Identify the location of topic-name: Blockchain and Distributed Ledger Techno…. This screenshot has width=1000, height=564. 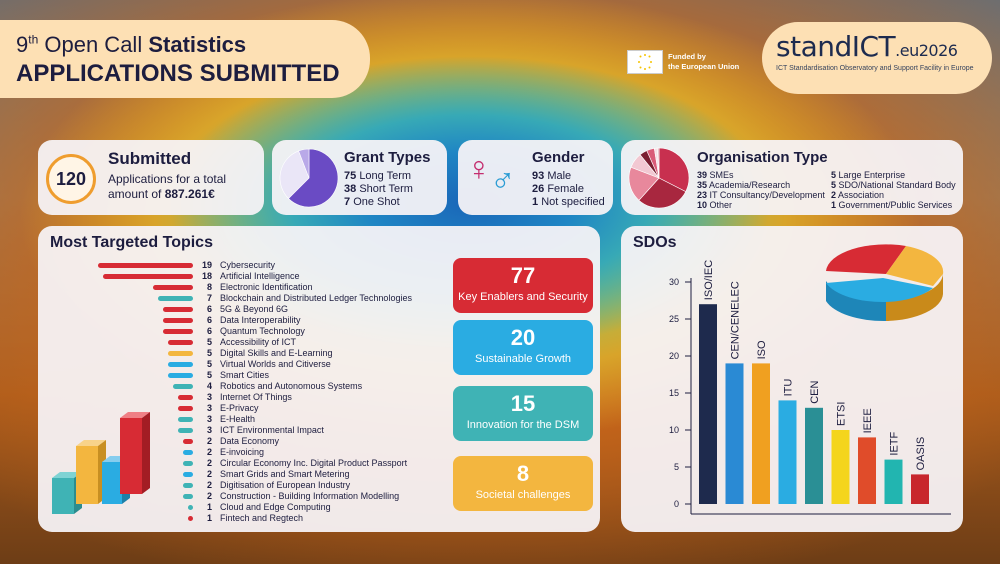
(316, 298).